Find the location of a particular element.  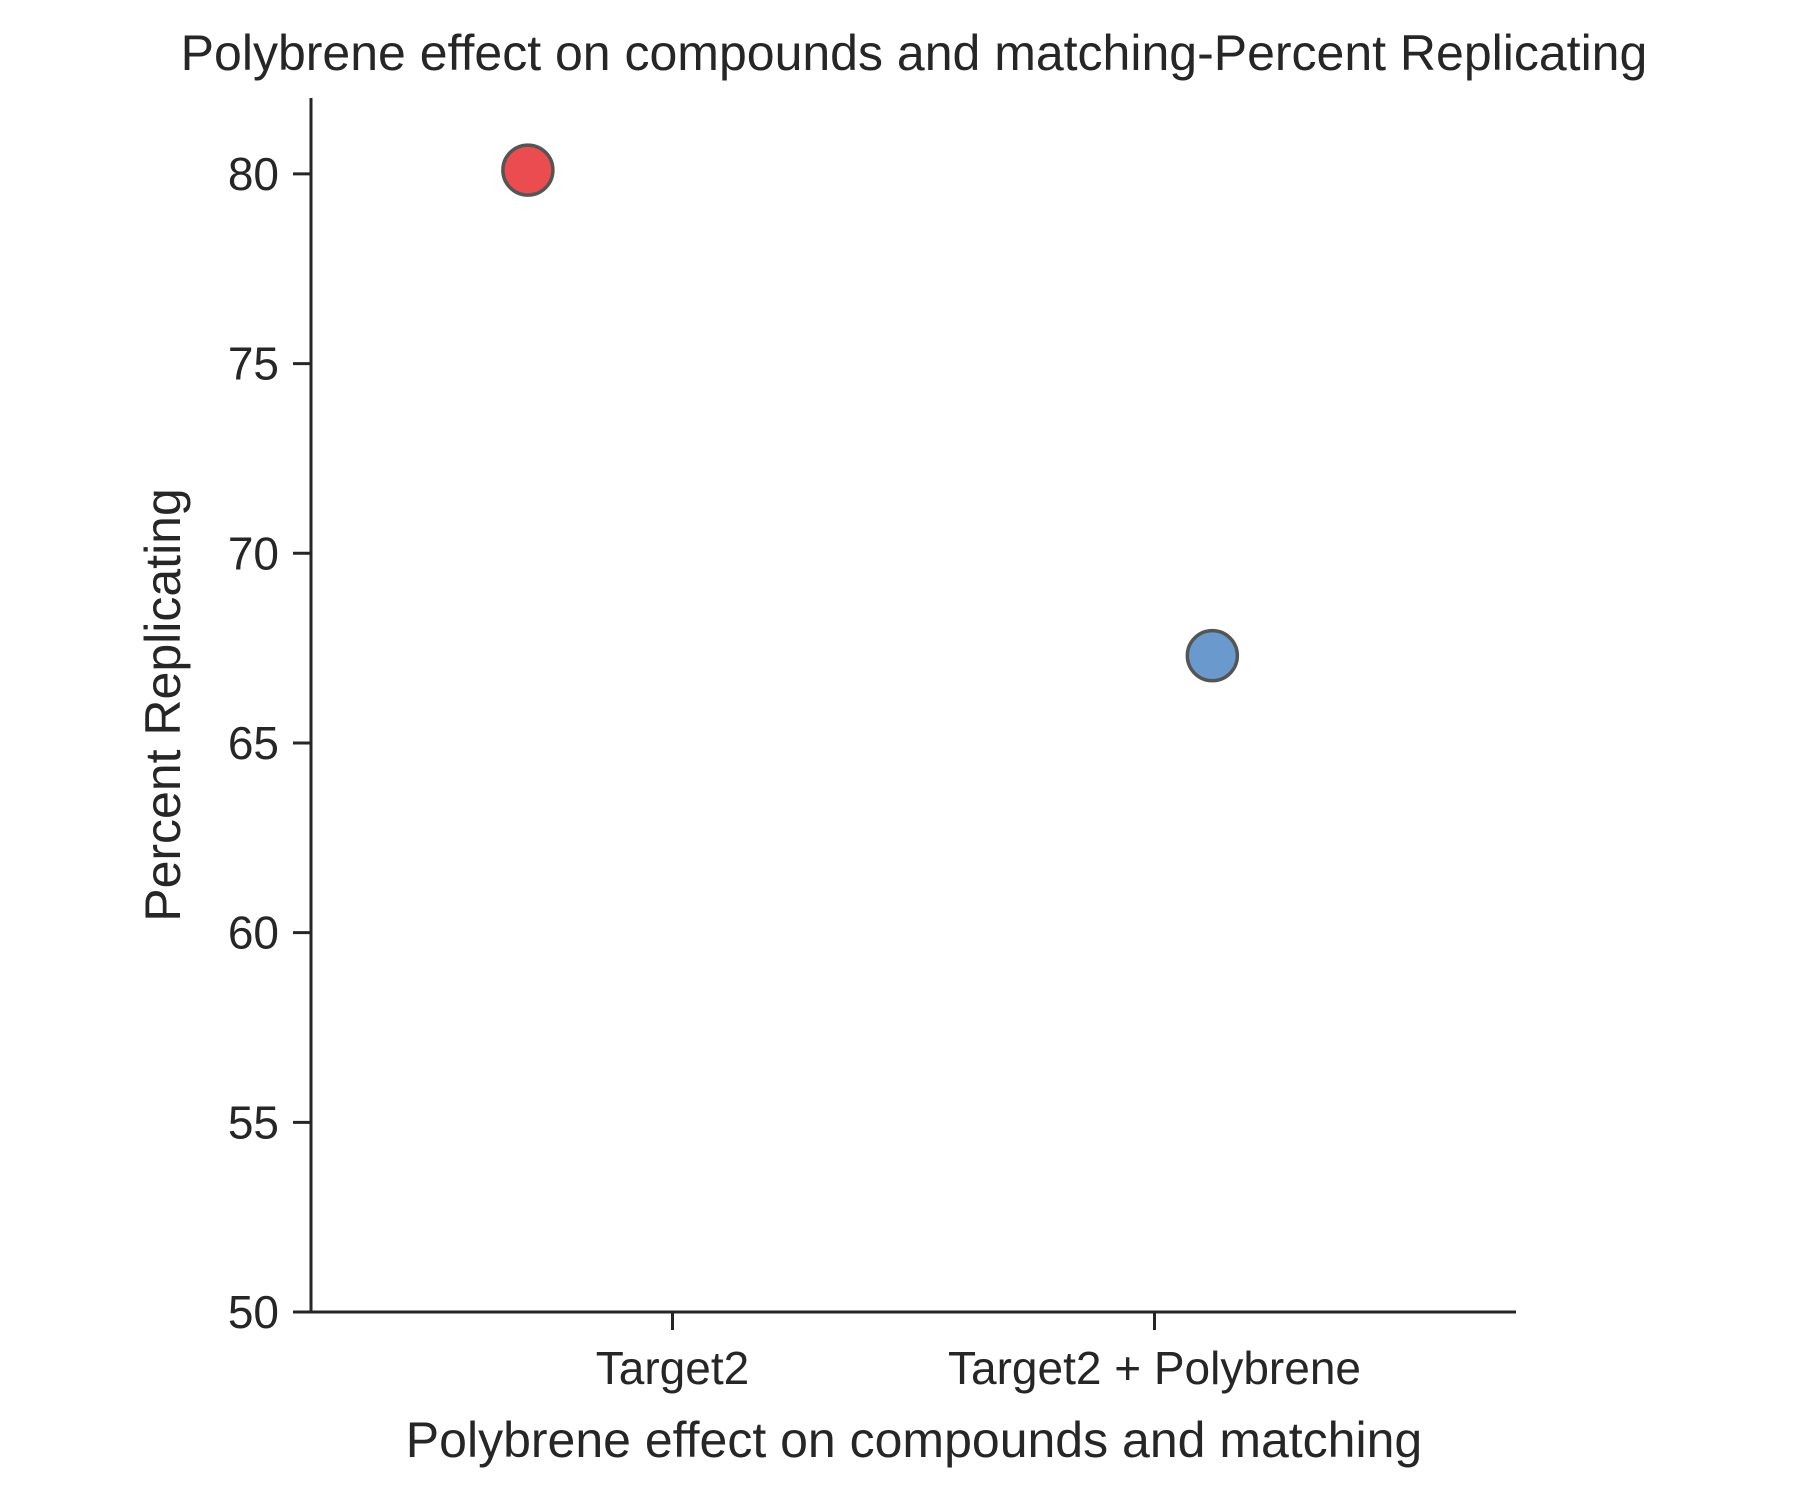

data-points is located at coordinates (870, 413).